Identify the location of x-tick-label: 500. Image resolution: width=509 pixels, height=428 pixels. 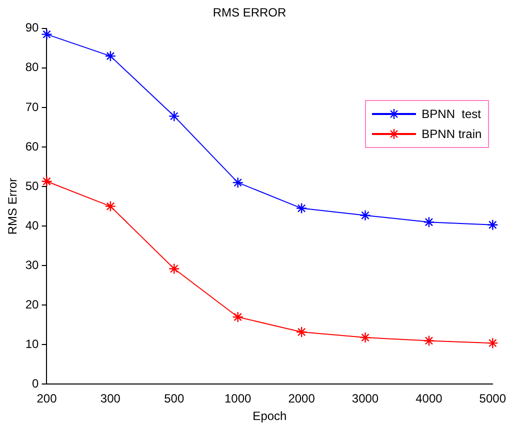
(174, 399).